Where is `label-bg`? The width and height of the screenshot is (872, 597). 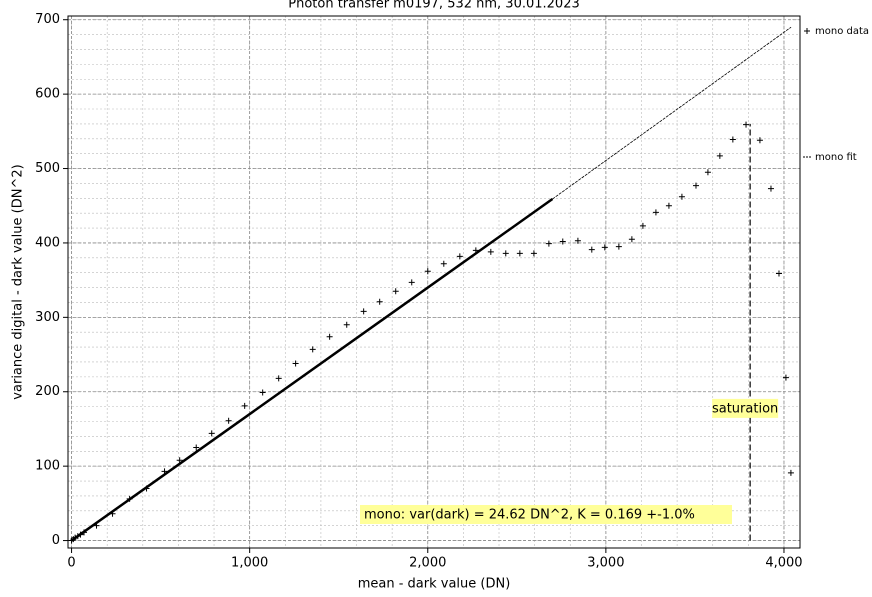
label-bg is located at coordinates (745, 408).